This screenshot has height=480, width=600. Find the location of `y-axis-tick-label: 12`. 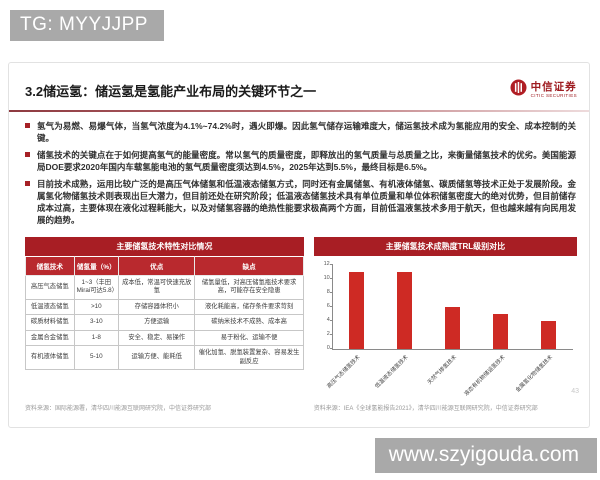

y-axis-tick-label: 12 is located at coordinates (326, 263).